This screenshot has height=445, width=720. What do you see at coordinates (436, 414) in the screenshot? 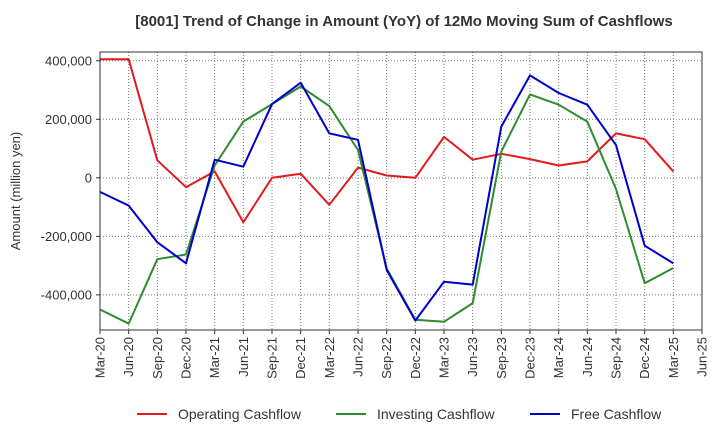
I see `legend-label: Investing Cashflow` at bounding box center [436, 414].